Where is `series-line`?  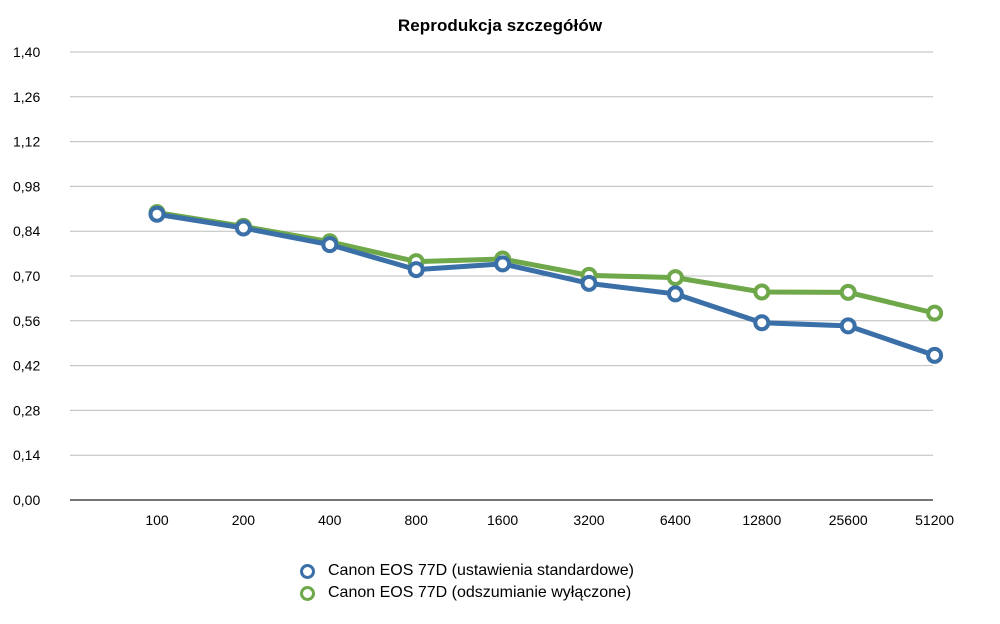
series-line is located at coordinates (546, 263).